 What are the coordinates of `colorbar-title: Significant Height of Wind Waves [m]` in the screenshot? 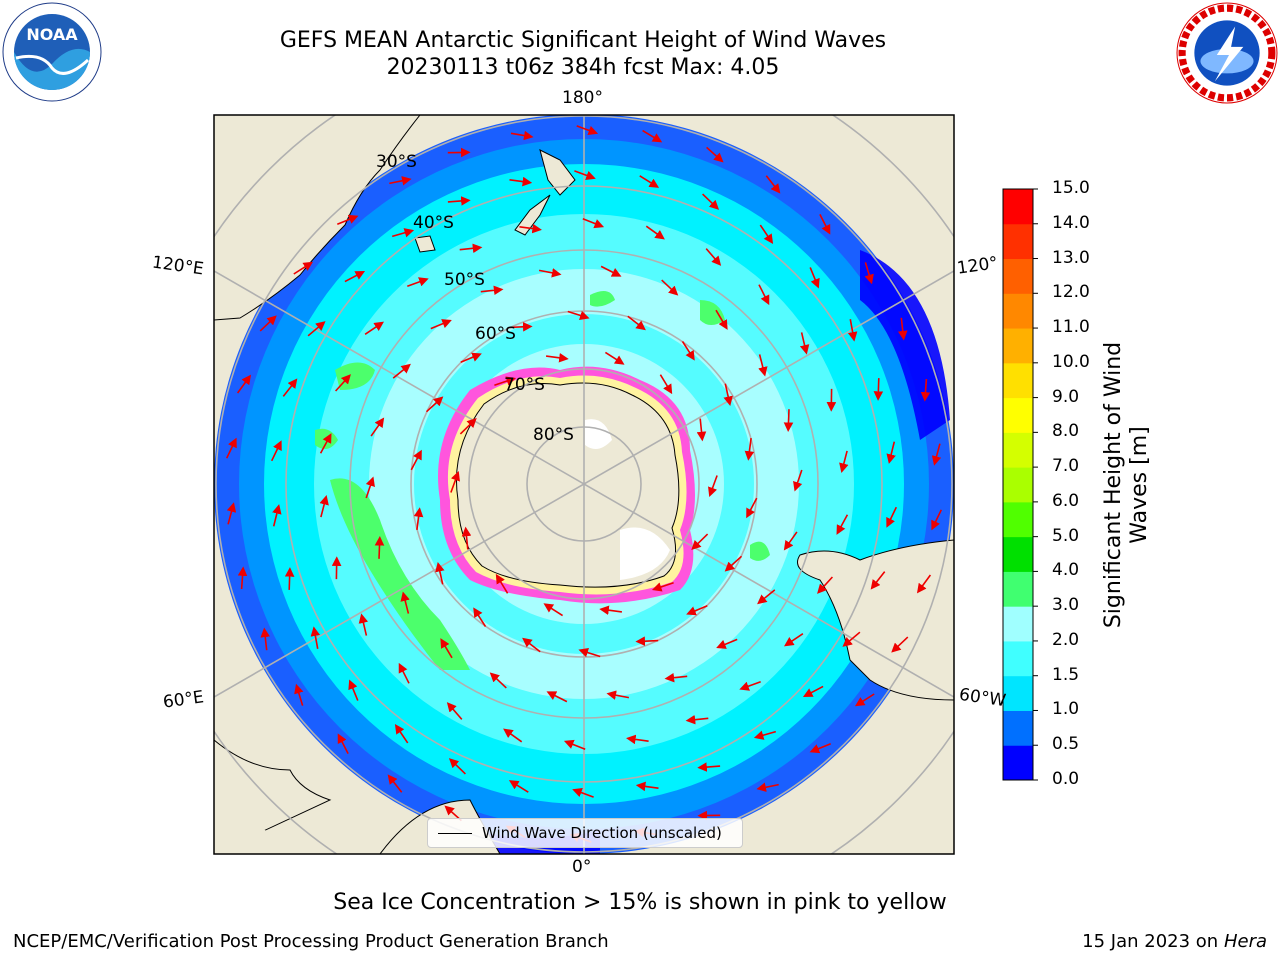 It's located at (1126, 485).